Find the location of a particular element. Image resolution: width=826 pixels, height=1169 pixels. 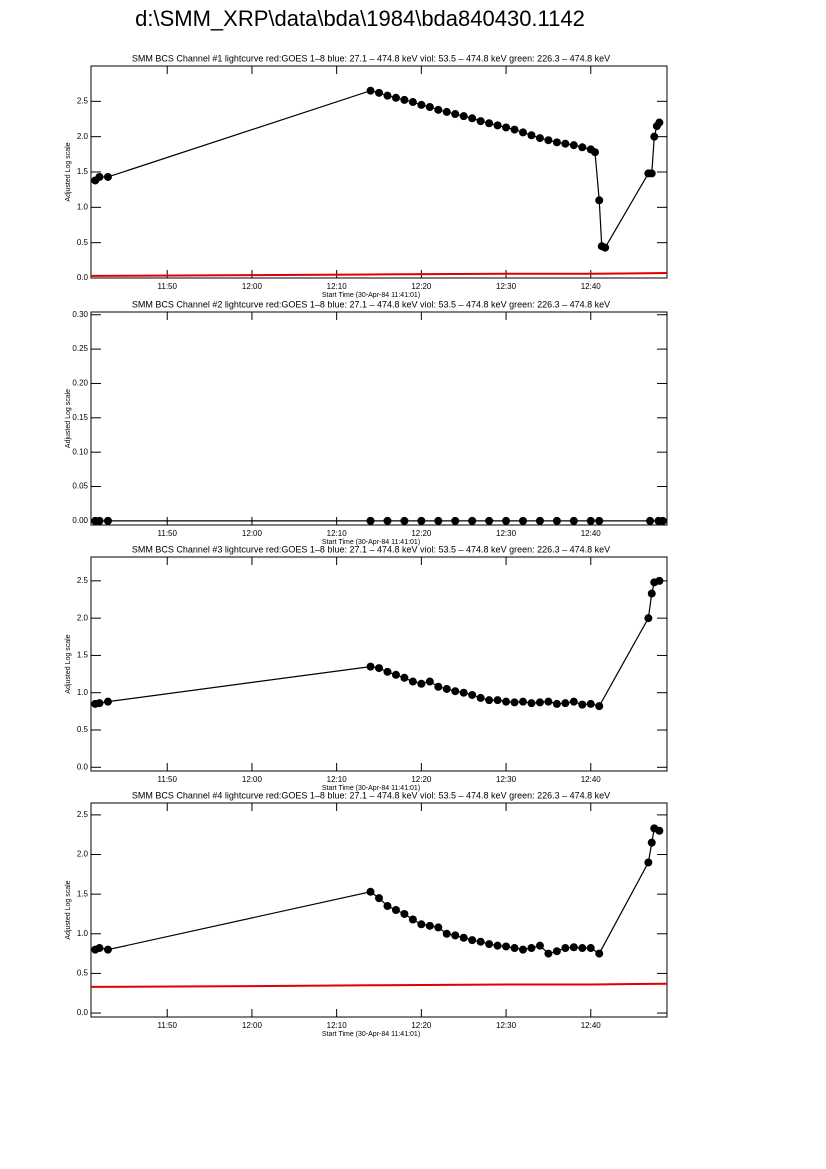

y-tick-label: 0.10 is located at coordinates (80, 451).